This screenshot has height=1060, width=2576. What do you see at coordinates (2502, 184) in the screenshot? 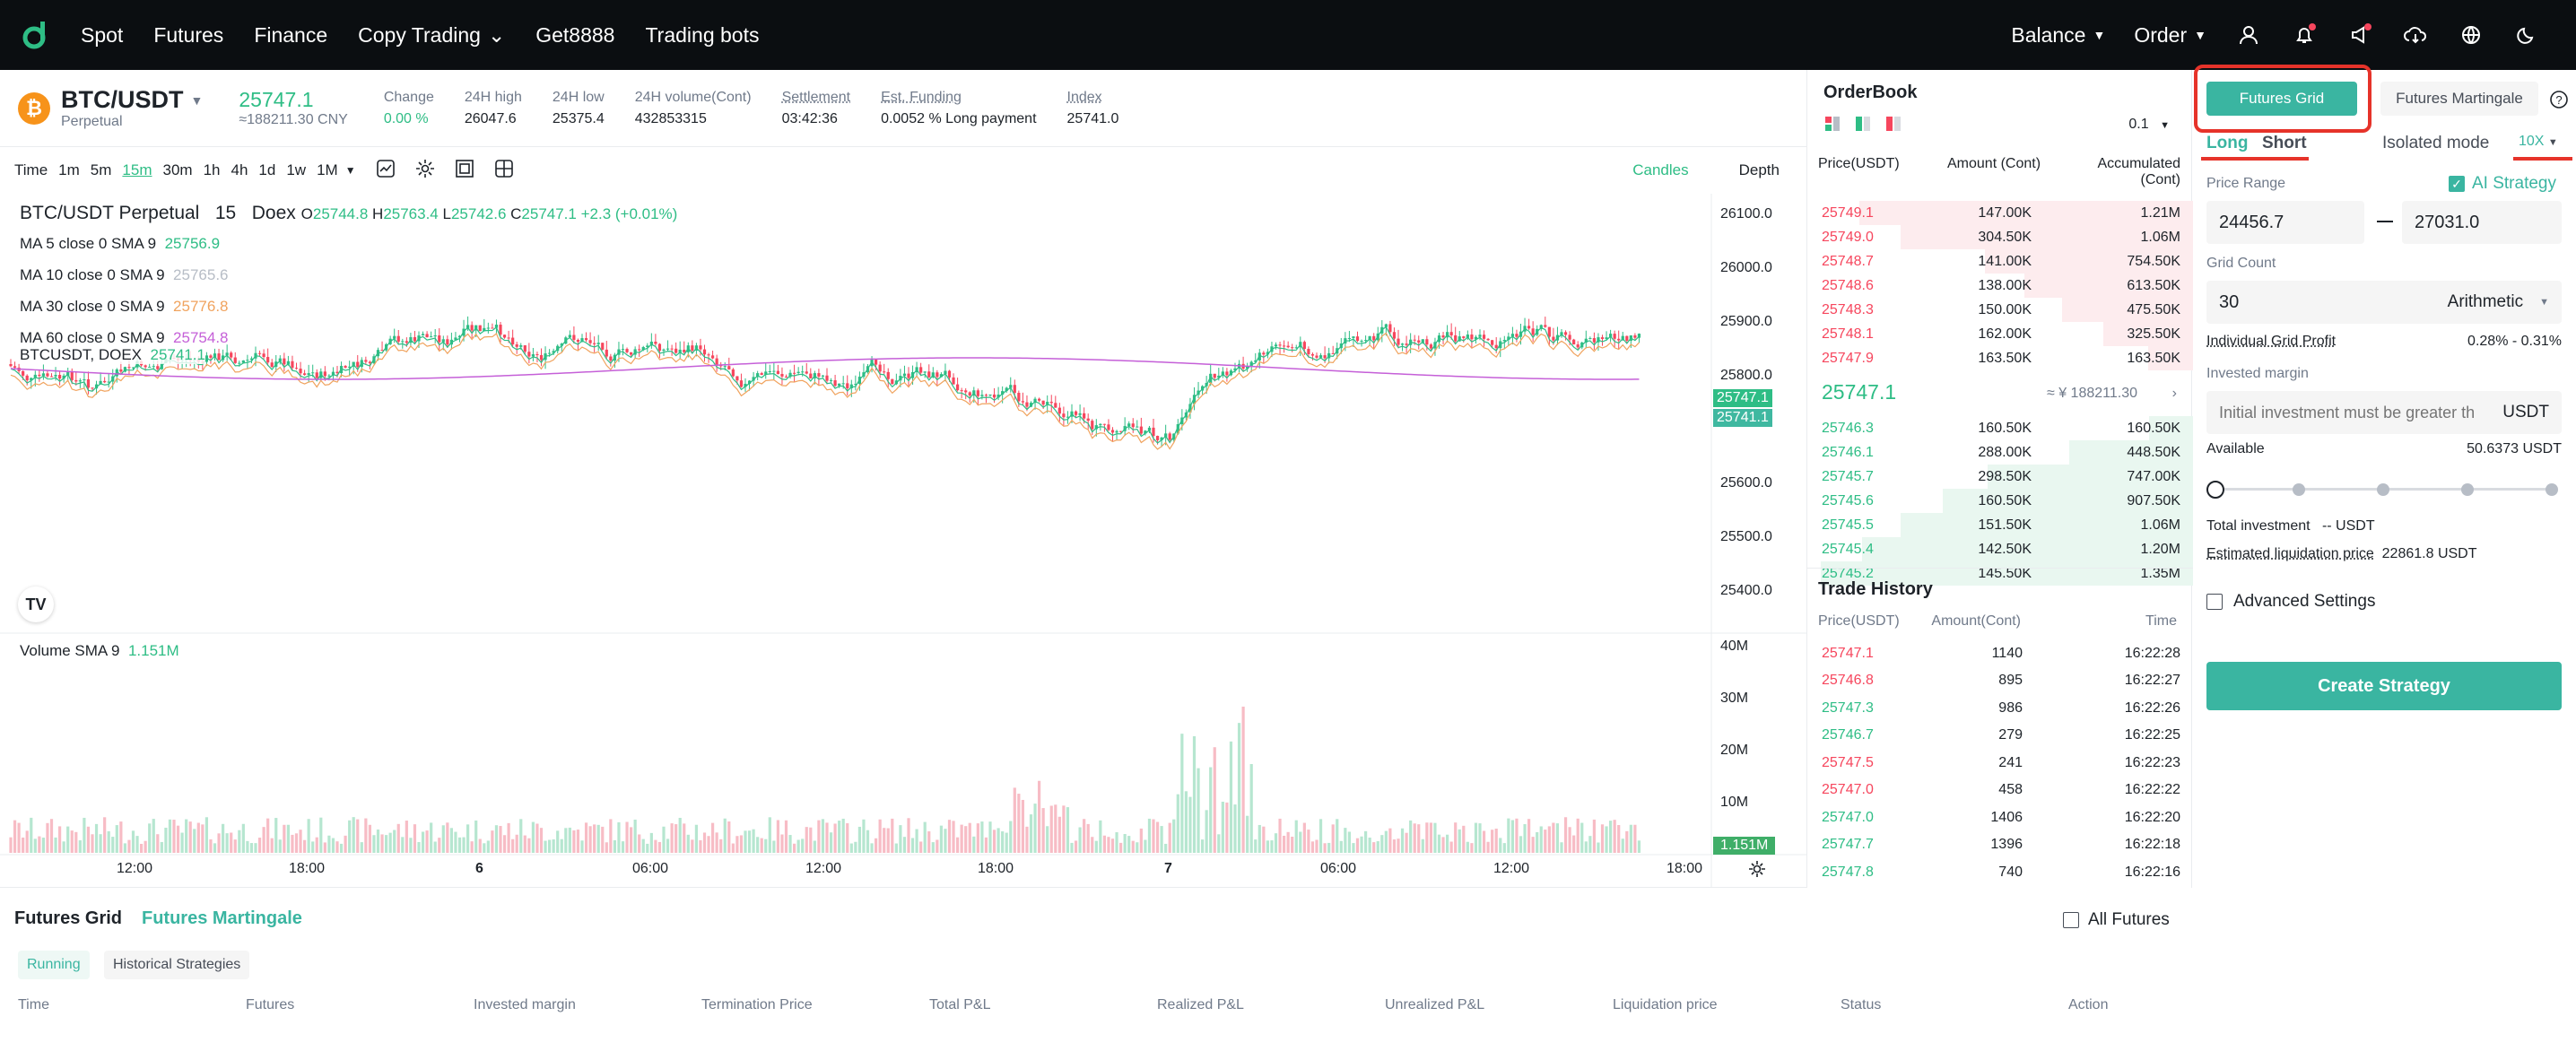
I see `ai-strategy-toggle: ✓ AI Strategy` at bounding box center [2502, 184].